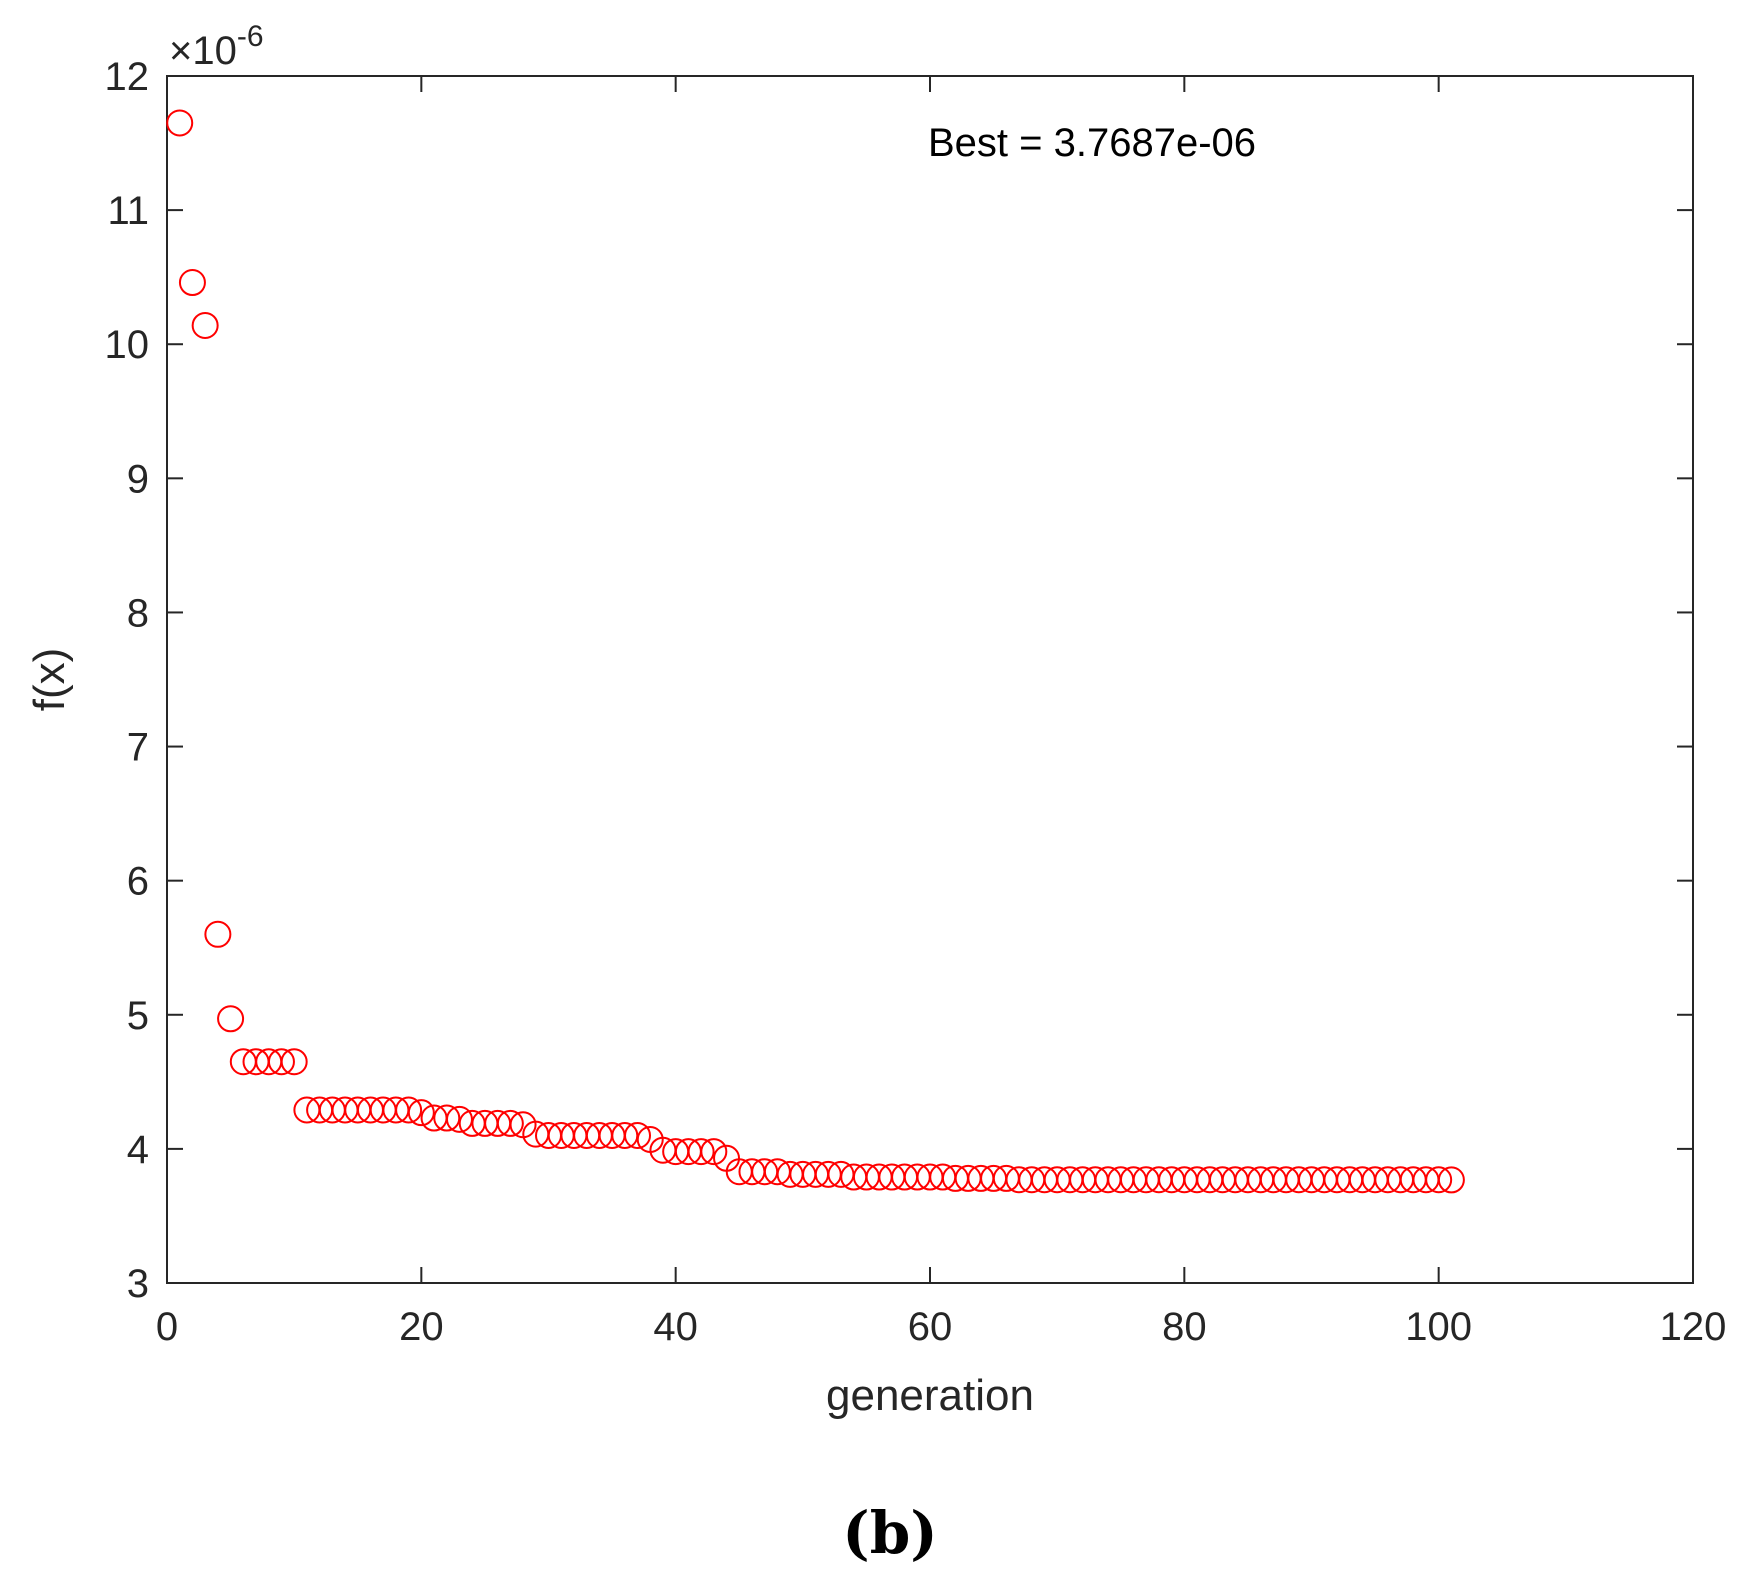 The height and width of the screenshot is (1593, 1745). I want to click on best-annotation: Best = 3.7687e-06, so click(1092, 143).